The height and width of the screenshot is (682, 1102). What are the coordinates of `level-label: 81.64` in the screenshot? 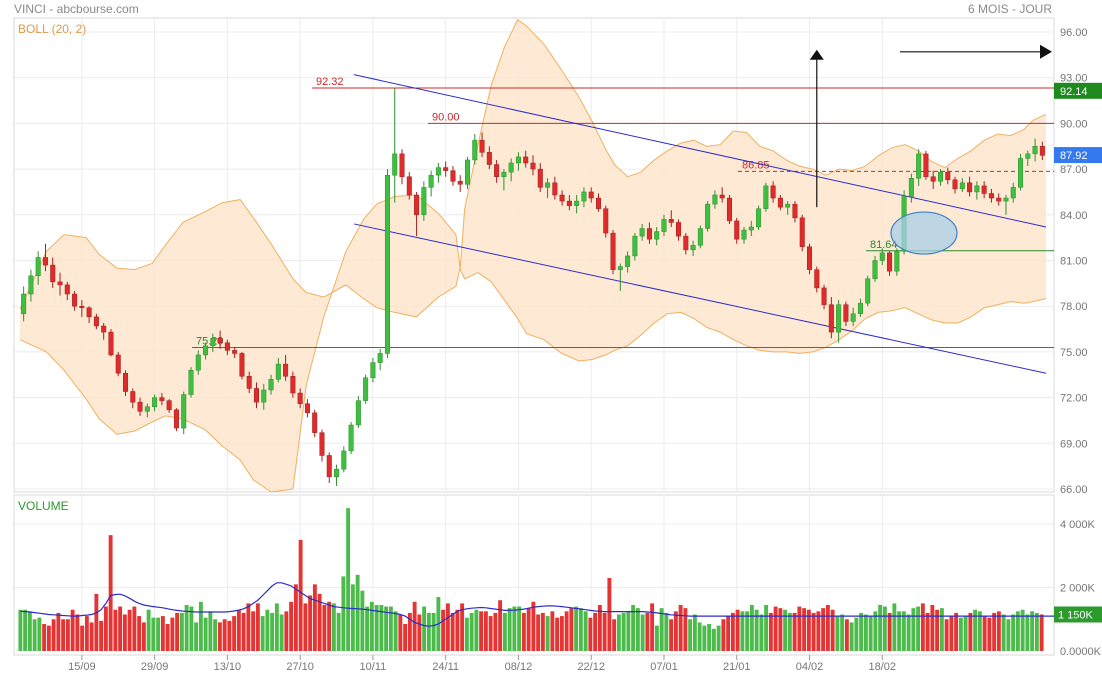 It's located at (884, 245).